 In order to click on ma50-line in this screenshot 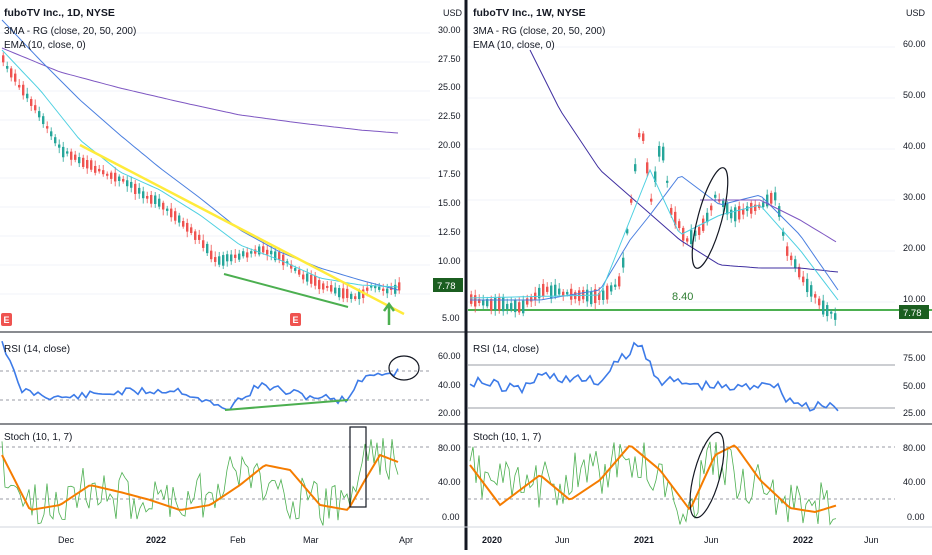, I will do `click(684, 161)`.